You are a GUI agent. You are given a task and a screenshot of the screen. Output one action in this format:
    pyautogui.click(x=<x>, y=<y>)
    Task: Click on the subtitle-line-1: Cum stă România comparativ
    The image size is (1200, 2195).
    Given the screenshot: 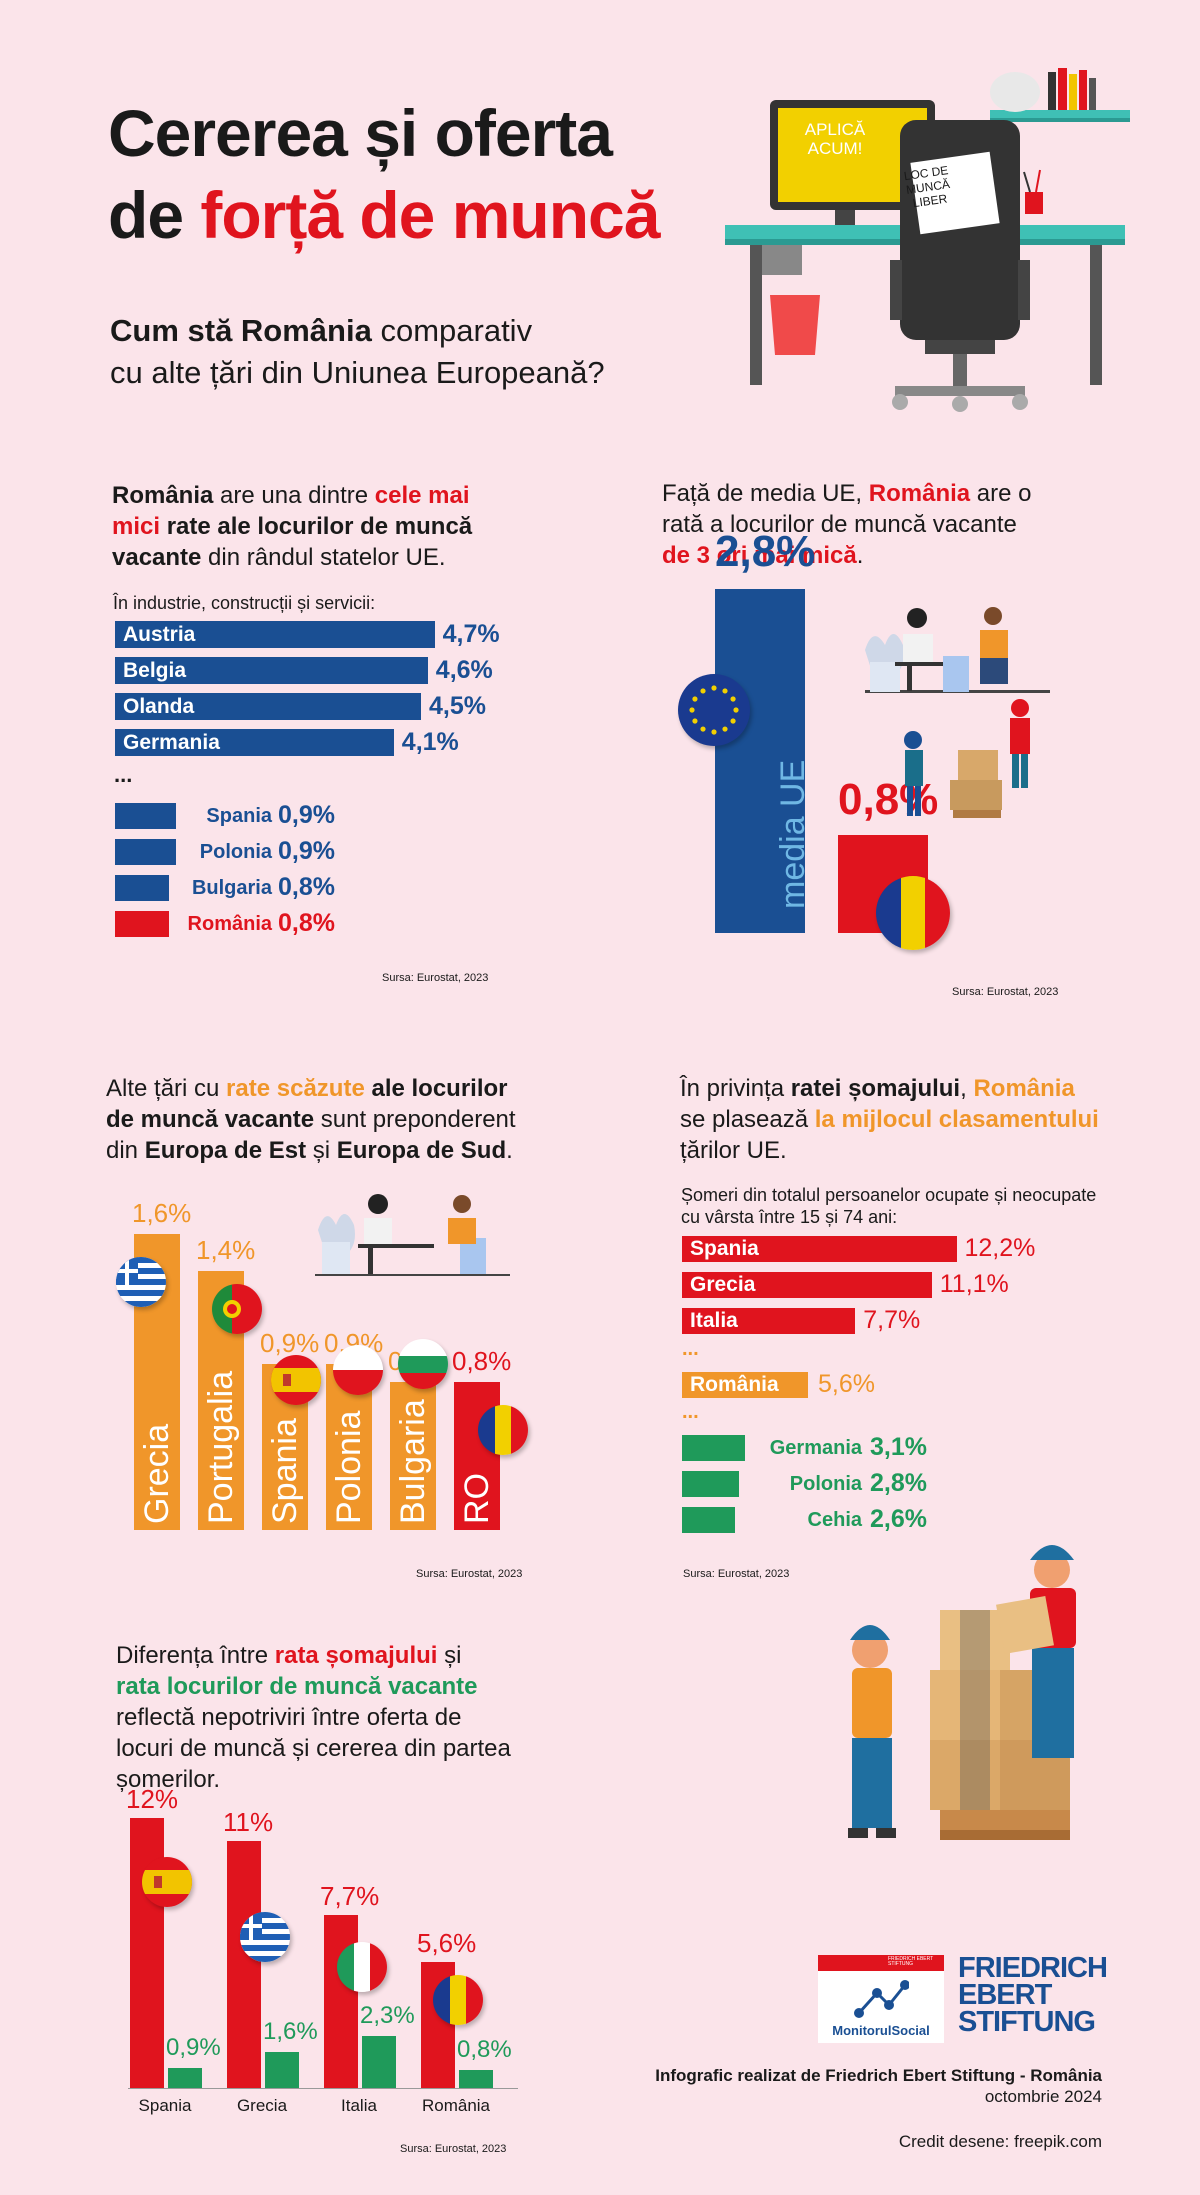 What is the action you would take?
    pyautogui.click(x=357, y=331)
    